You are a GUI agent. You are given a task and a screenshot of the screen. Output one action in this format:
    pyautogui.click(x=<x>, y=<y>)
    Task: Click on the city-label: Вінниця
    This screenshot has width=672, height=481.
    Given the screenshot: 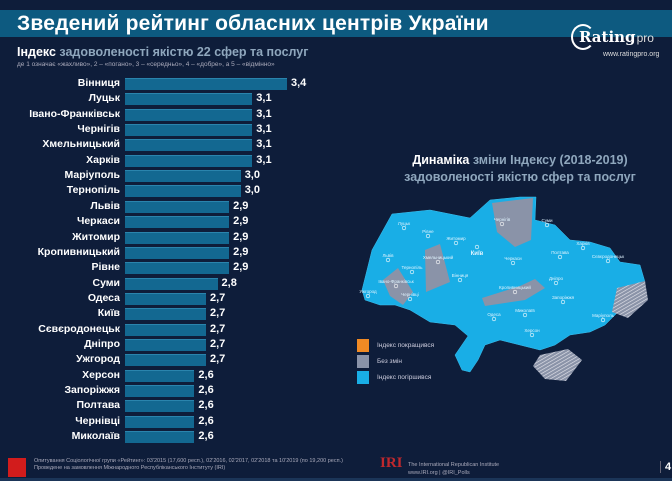 What is the action you would take?
    pyautogui.click(x=460, y=275)
    